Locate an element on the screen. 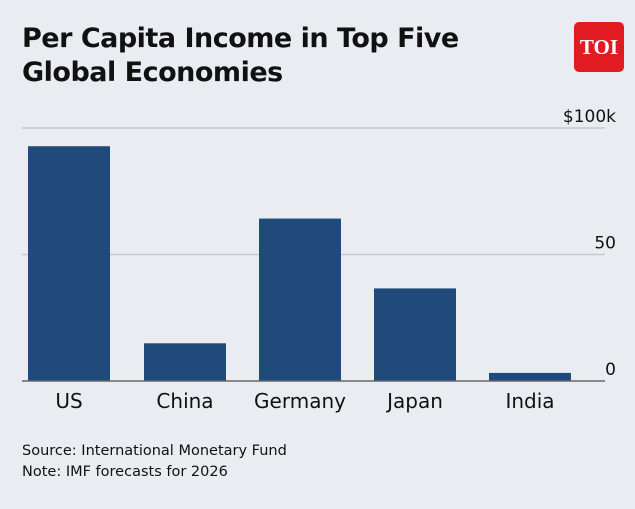  bar-germany is located at coordinates (300, 299).